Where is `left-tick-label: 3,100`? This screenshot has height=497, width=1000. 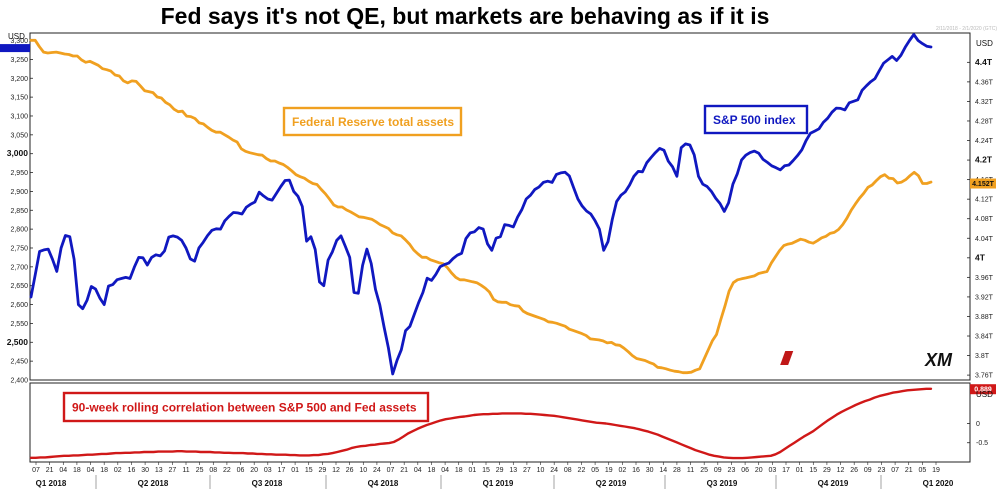 left-tick-label: 3,100 is located at coordinates (19, 116).